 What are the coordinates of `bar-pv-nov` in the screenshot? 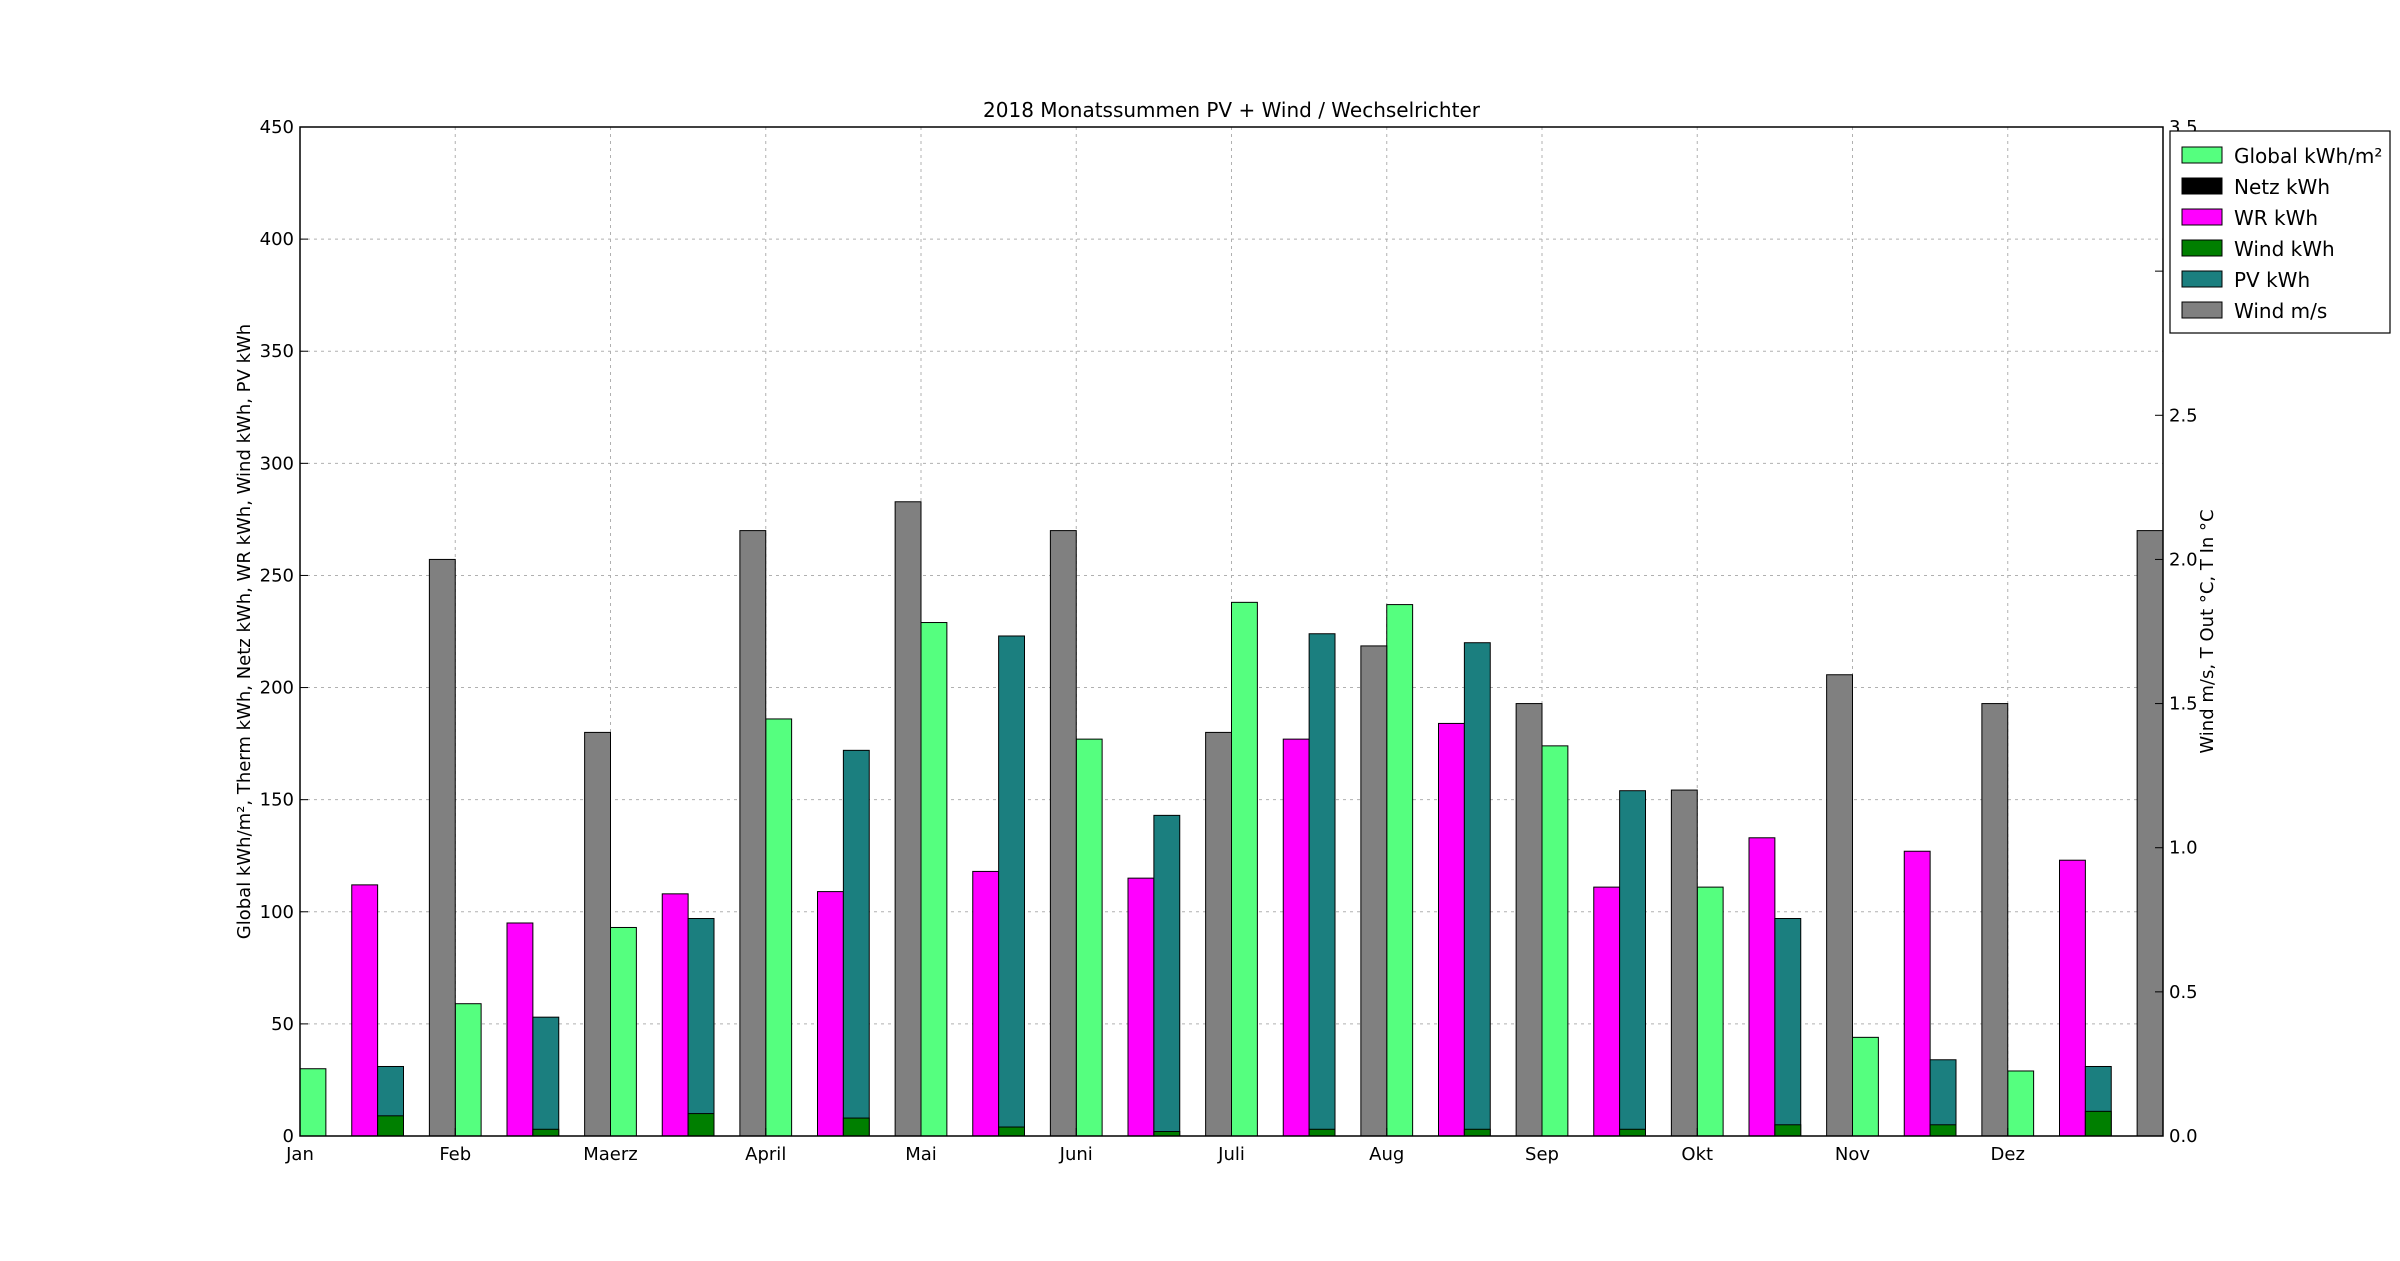 It's located at (1943, 1098).